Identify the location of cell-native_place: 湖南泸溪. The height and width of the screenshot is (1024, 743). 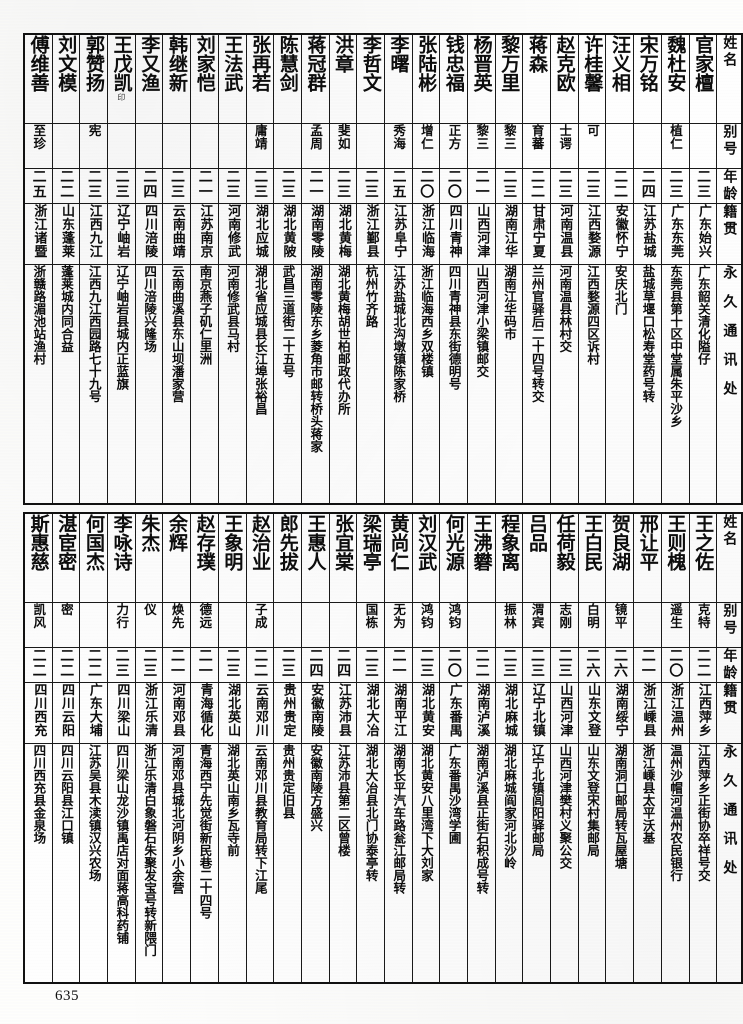
(481, 713).